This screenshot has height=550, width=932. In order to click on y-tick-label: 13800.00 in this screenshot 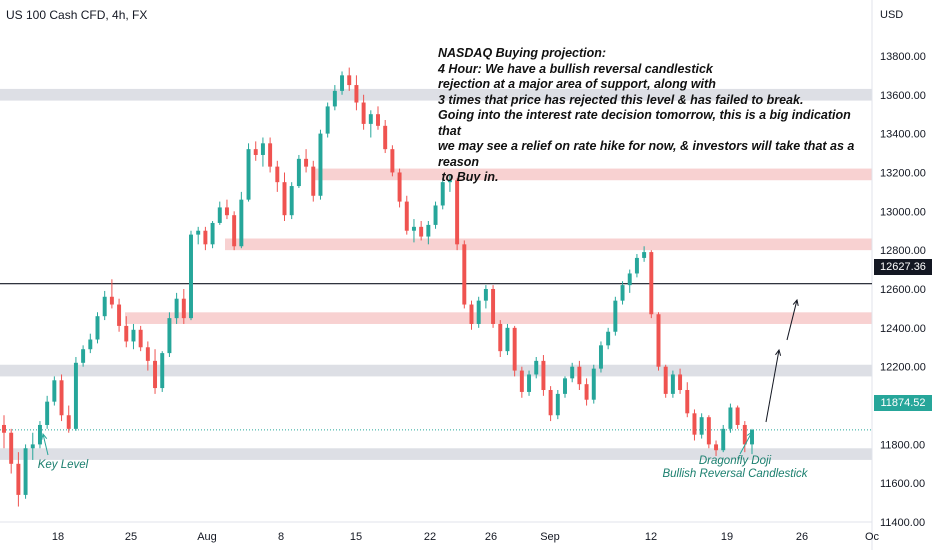, I will do `click(903, 57)`.